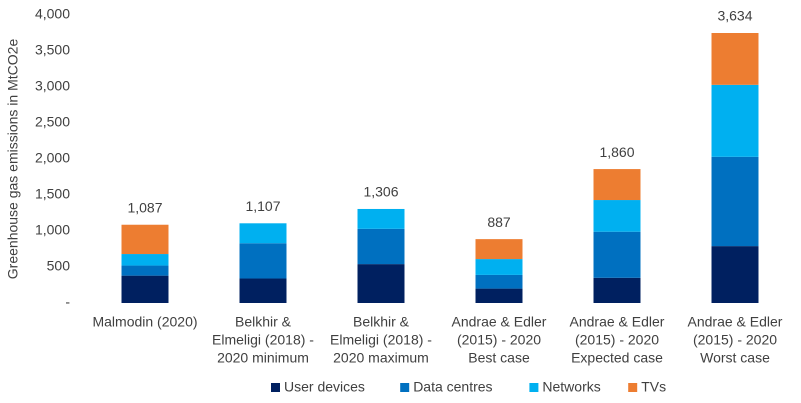 Image resolution: width=801 pixels, height=403 pixels. I want to click on legend-label: TVs, so click(653, 387).